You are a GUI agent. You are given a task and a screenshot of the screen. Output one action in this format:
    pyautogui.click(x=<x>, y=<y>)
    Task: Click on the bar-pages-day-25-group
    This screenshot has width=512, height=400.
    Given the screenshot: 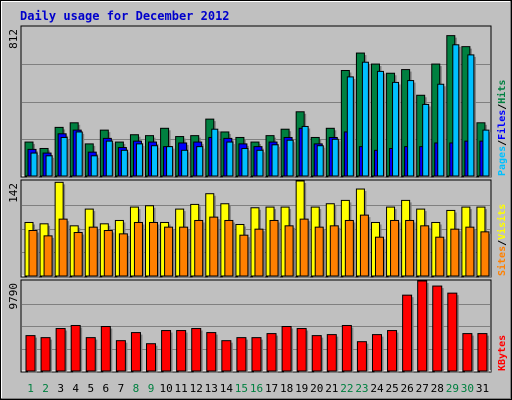 What is the action you would take?
    pyautogui.click(x=396, y=129)
    